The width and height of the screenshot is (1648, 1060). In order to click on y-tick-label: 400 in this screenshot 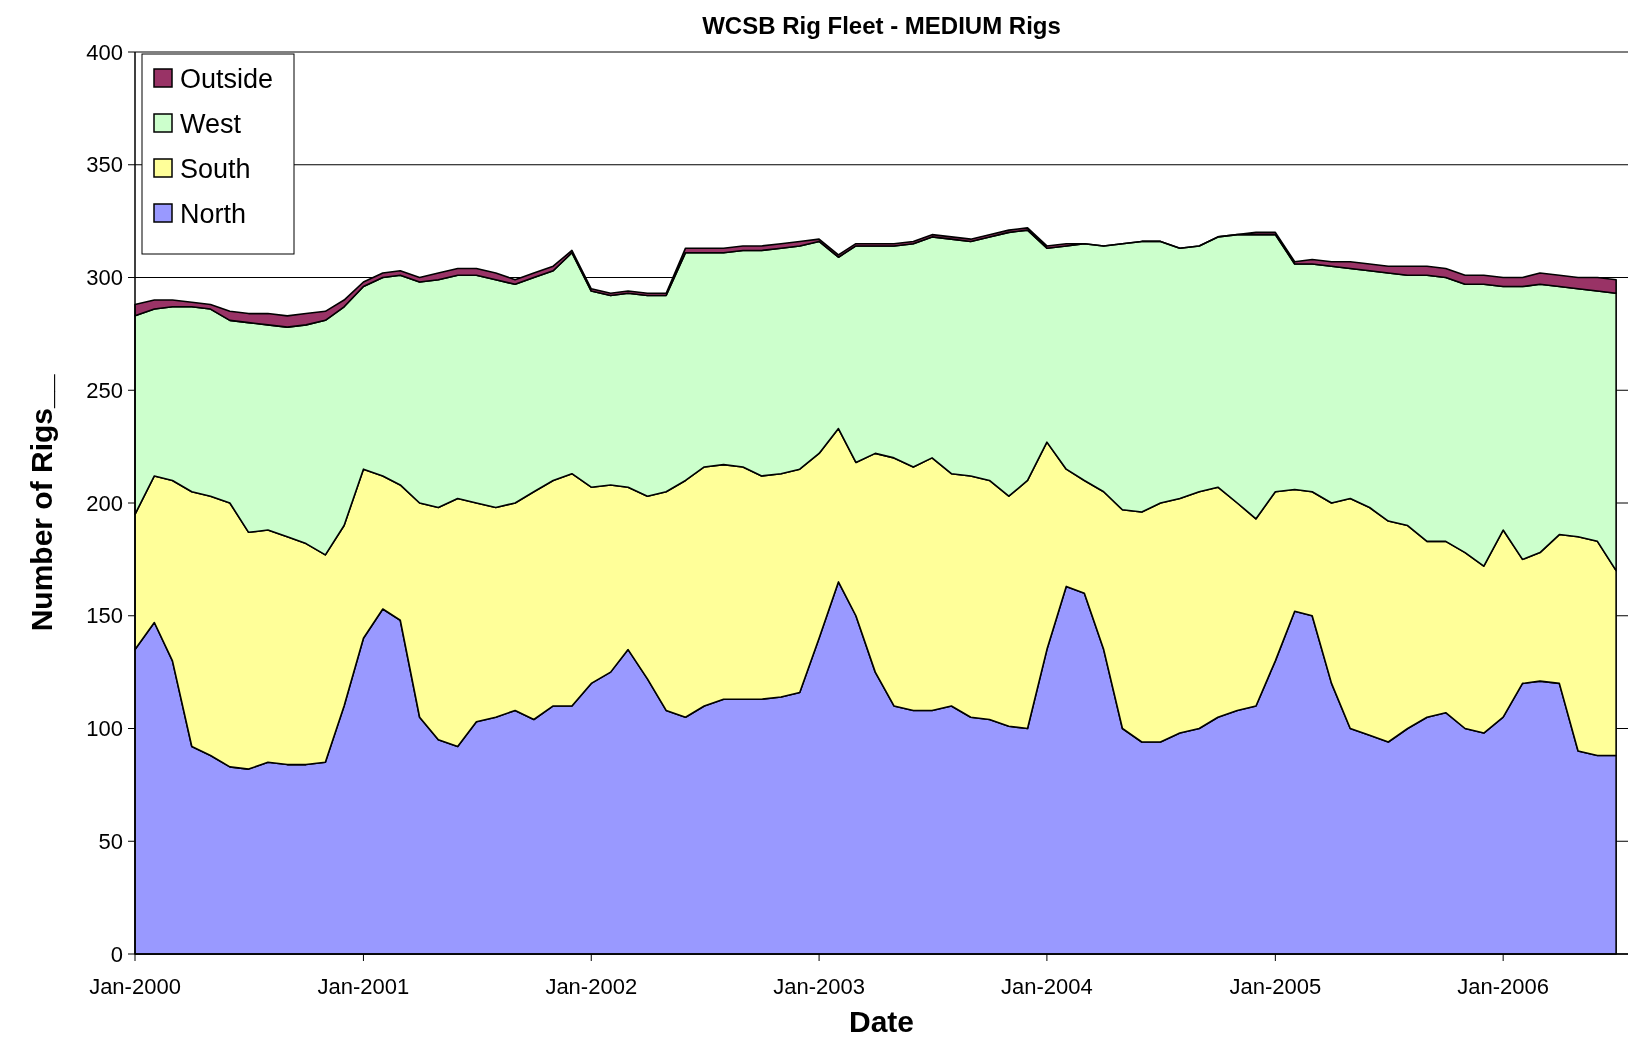, I will do `click(104, 52)`.